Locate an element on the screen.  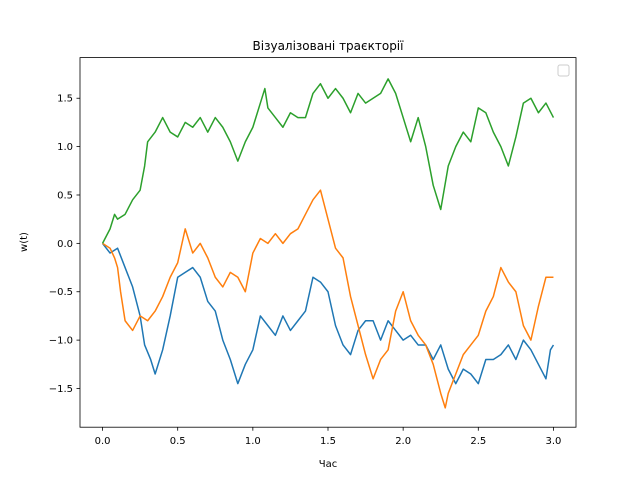
y-tick-label: −1.0 is located at coordinates (61, 341).